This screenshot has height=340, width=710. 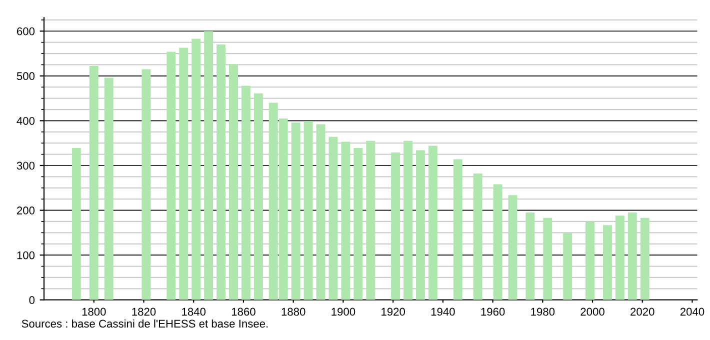 What do you see at coordinates (144, 312) in the screenshot?
I see `x-tick-label: 1820` at bounding box center [144, 312].